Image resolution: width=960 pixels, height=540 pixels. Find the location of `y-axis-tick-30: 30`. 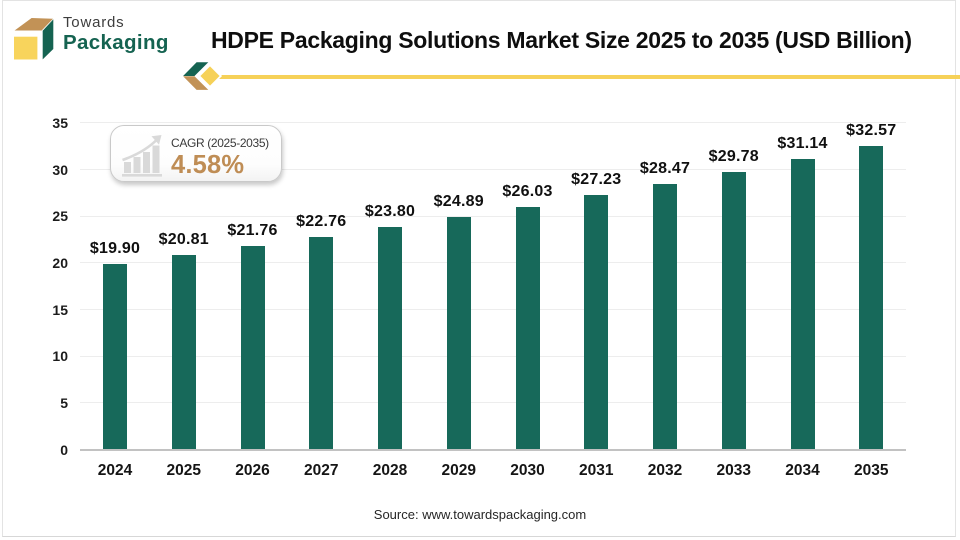

y-axis-tick-30: 30 is located at coordinates (60, 169).